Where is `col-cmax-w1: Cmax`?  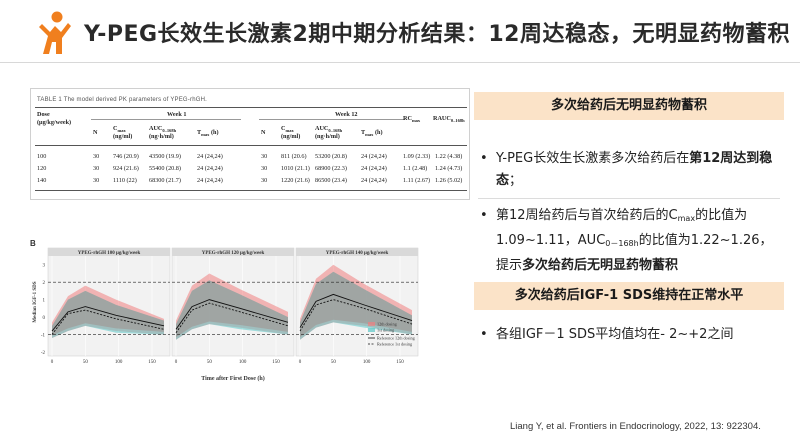 col-cmax-w1: Cmax is located at coordinates (119, 129).